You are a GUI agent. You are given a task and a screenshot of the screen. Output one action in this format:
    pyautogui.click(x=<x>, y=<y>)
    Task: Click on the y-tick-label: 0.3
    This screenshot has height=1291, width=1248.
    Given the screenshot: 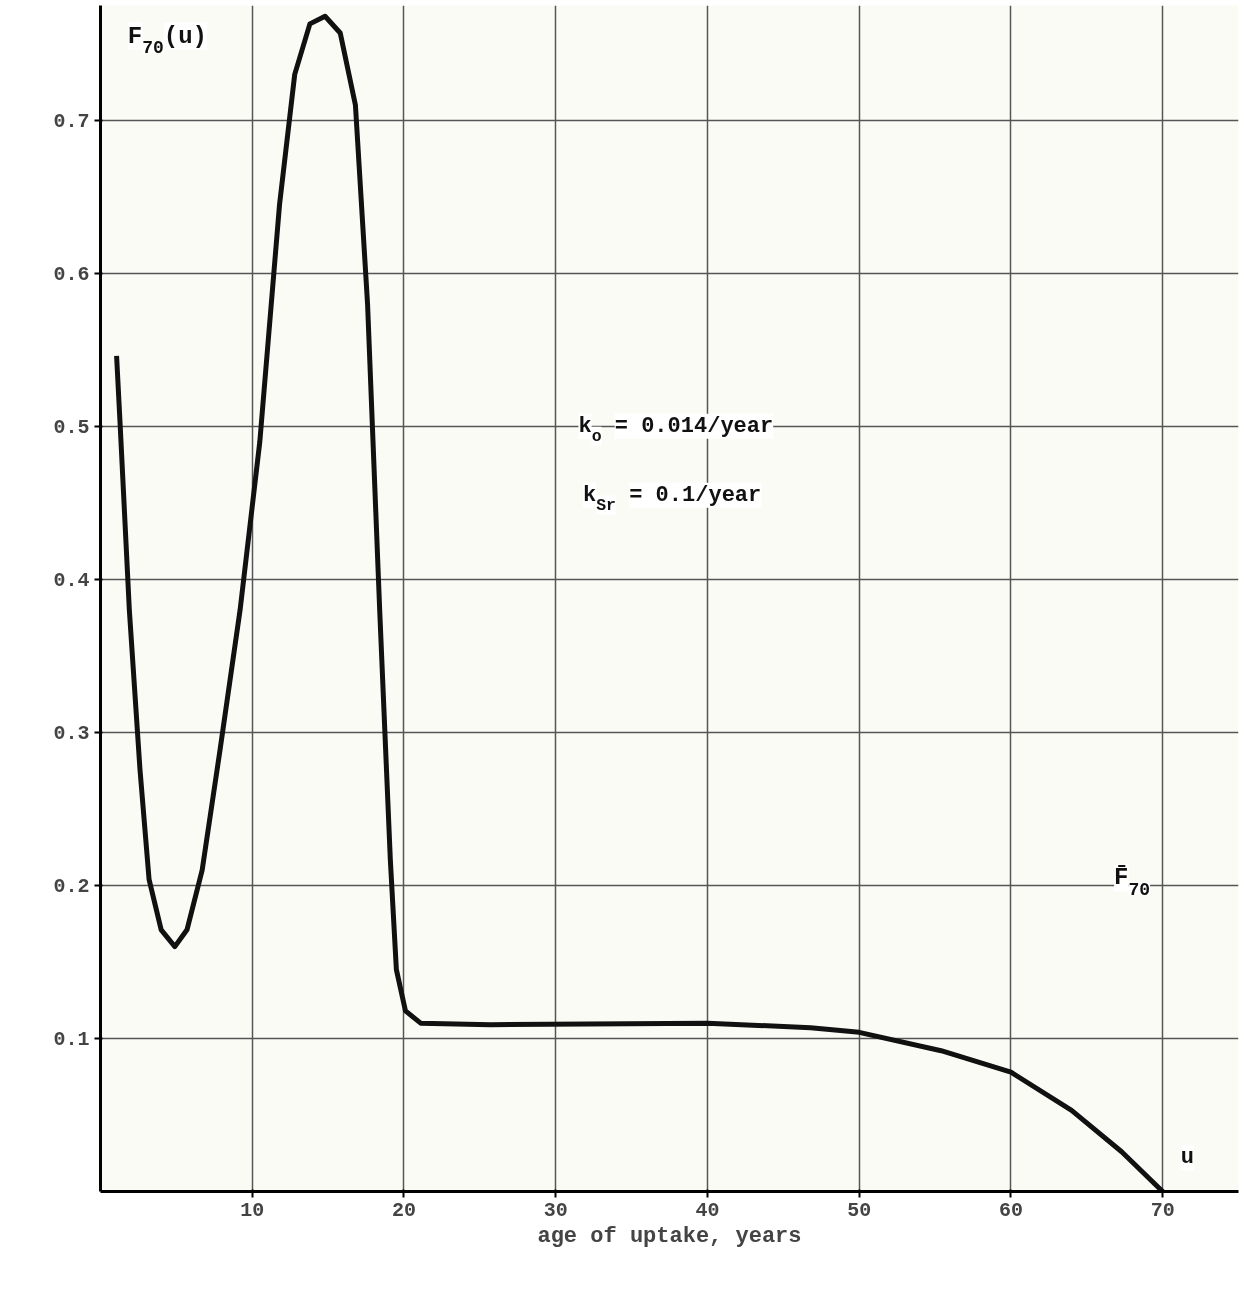 What is the action you would take?
    pyautogui.click(x=71, y=733)
    